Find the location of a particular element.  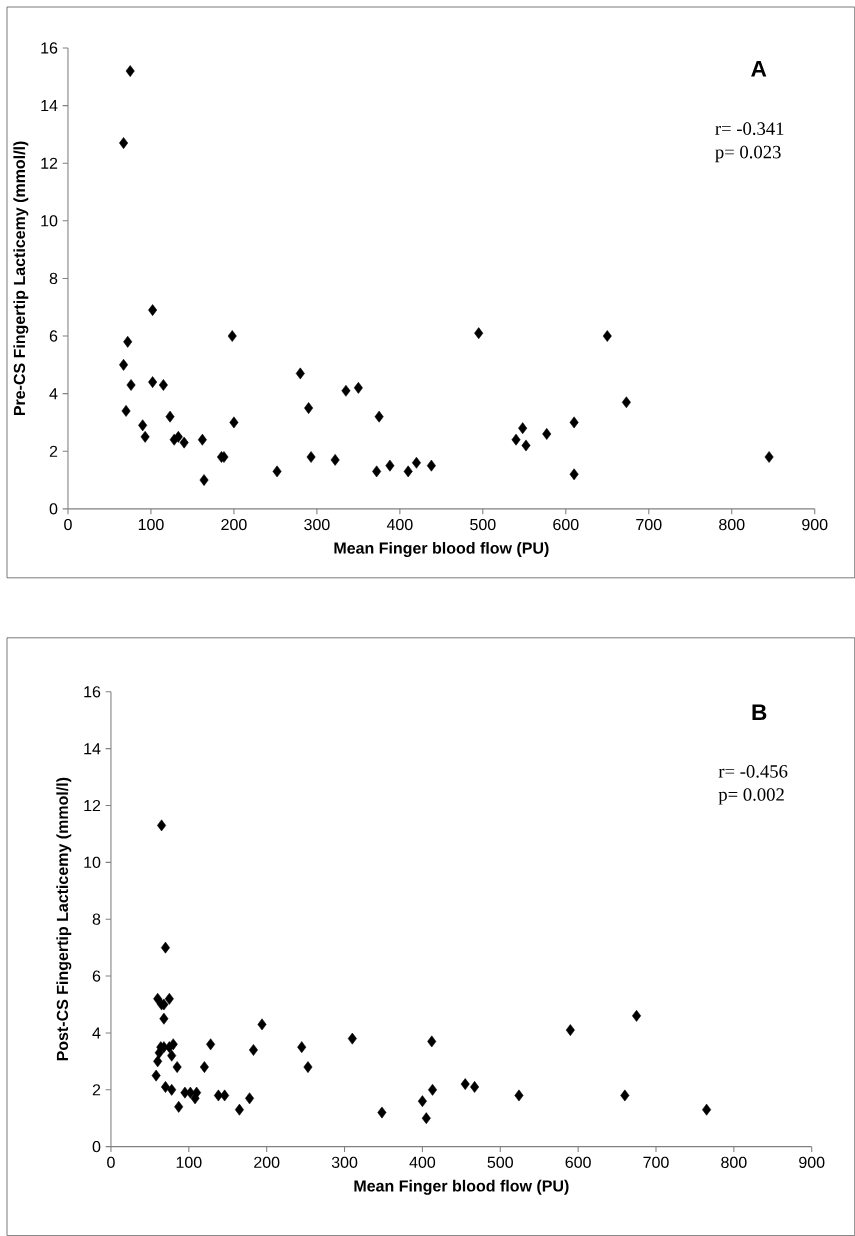

annotation: p= 0.023 is located at coordinates (748, 154).